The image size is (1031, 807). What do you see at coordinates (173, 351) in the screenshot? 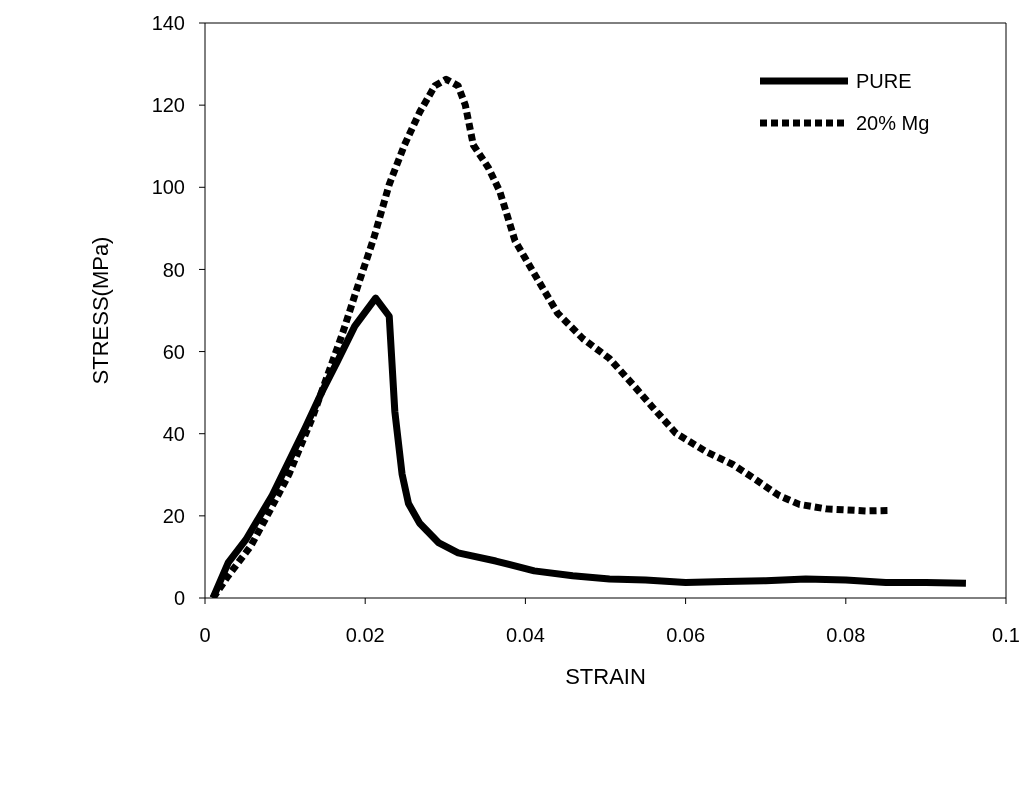
I see `y-tick-label: 60` at bounding box center [173, 351].